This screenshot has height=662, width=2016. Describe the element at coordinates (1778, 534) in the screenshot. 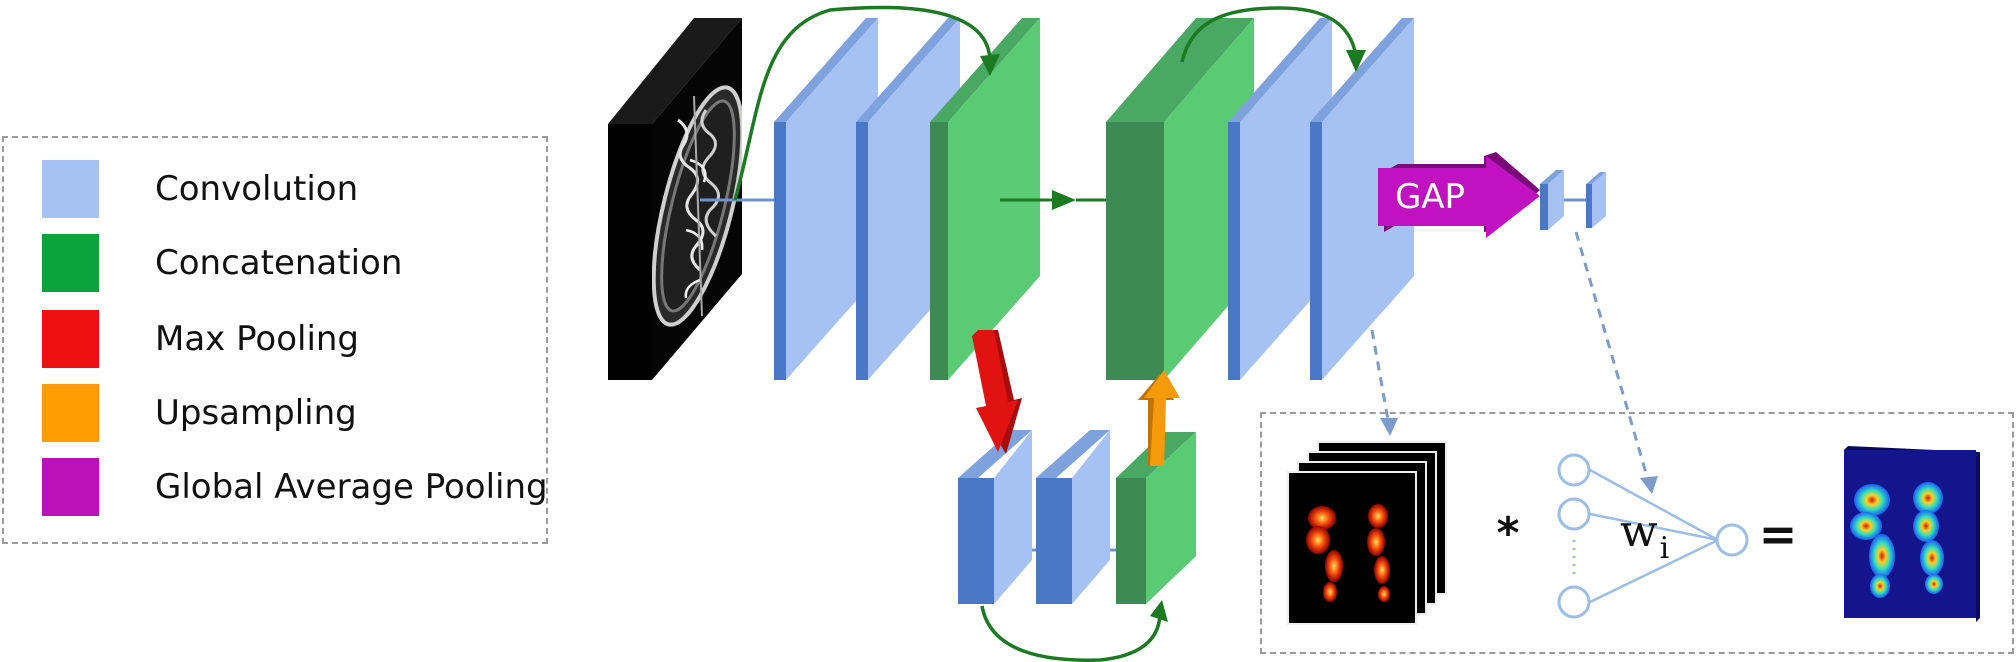

I see `equals-symbol: =` at that location.